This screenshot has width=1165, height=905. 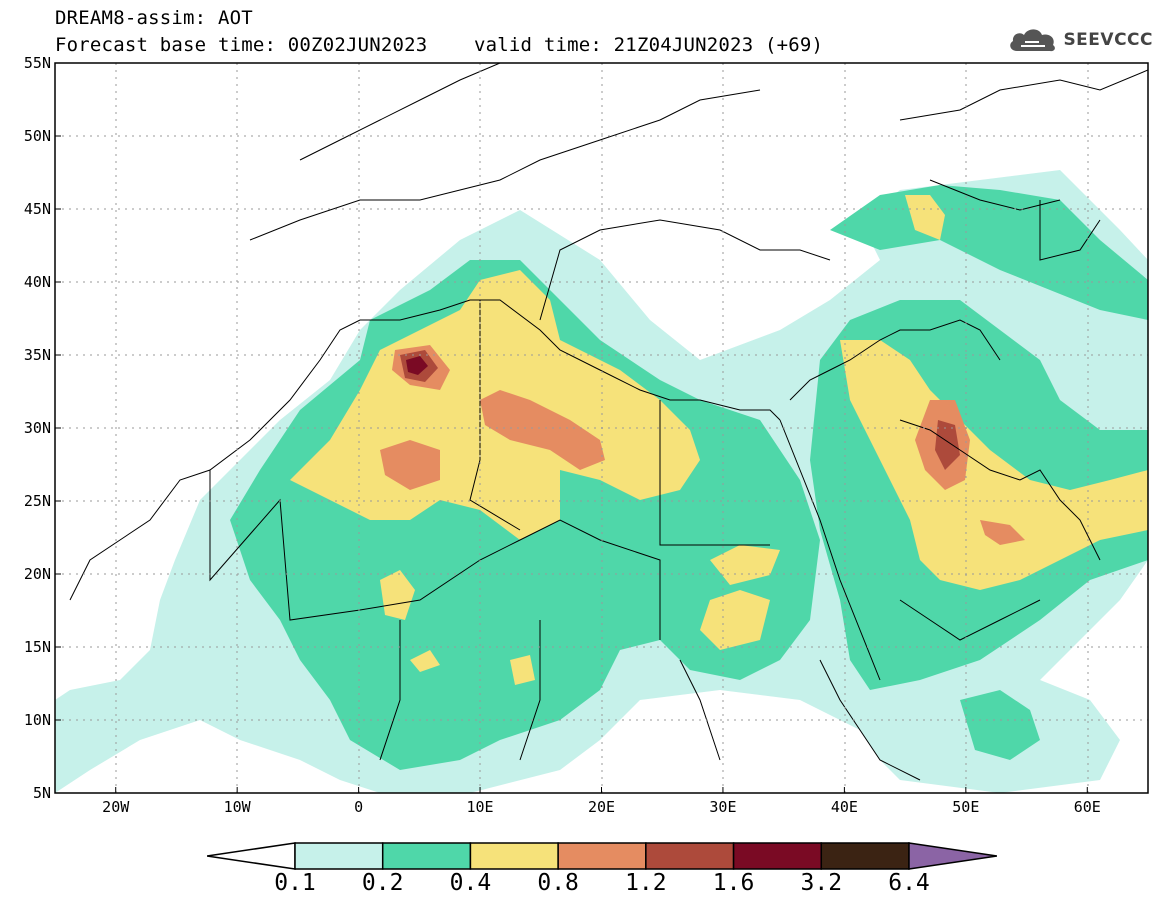 What do you see at coordinates (37, 136) in the screenshot?
I see `lat-label: 50N` at bounding box center [37, 136].